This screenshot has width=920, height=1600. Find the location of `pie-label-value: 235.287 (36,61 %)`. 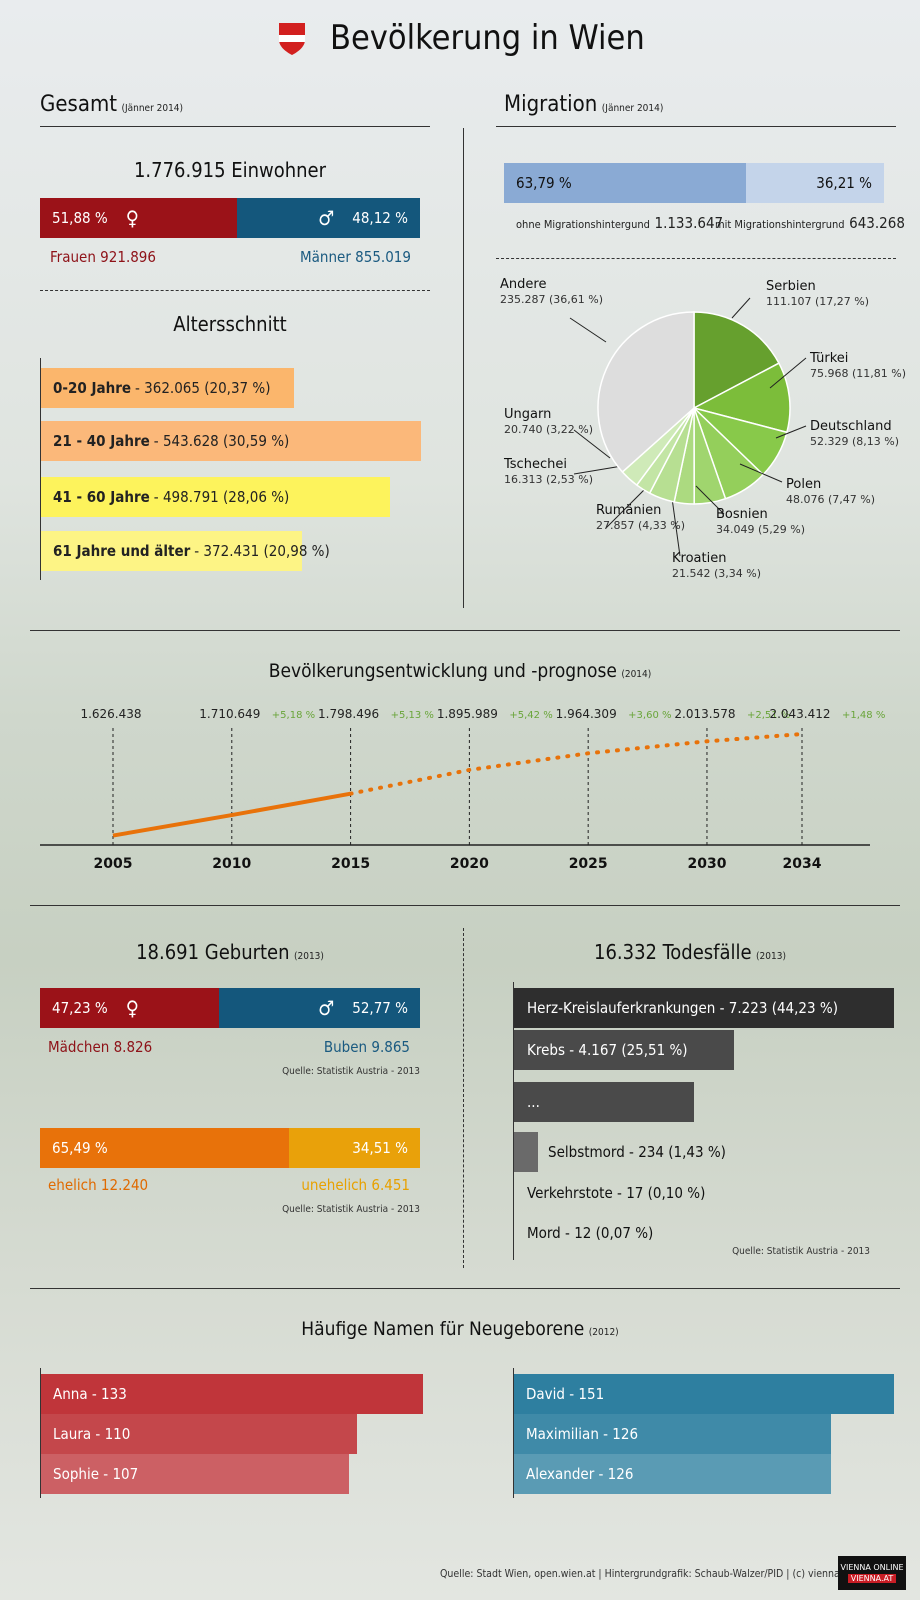

pie-label-value: 235.287 (36,61 %) is located at coordinates (551, 299).